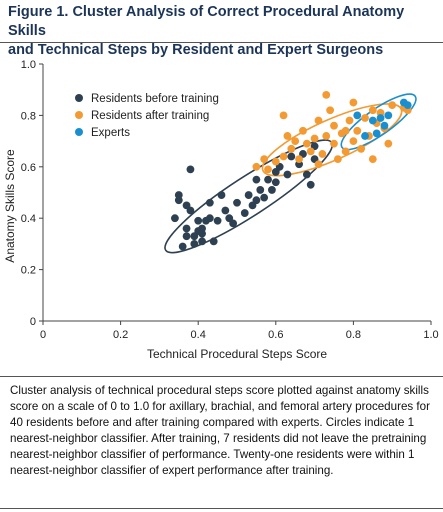 This screenshot has width=443, height=512. I want to click on x-tick-label: 0.6, so click(275, 335).